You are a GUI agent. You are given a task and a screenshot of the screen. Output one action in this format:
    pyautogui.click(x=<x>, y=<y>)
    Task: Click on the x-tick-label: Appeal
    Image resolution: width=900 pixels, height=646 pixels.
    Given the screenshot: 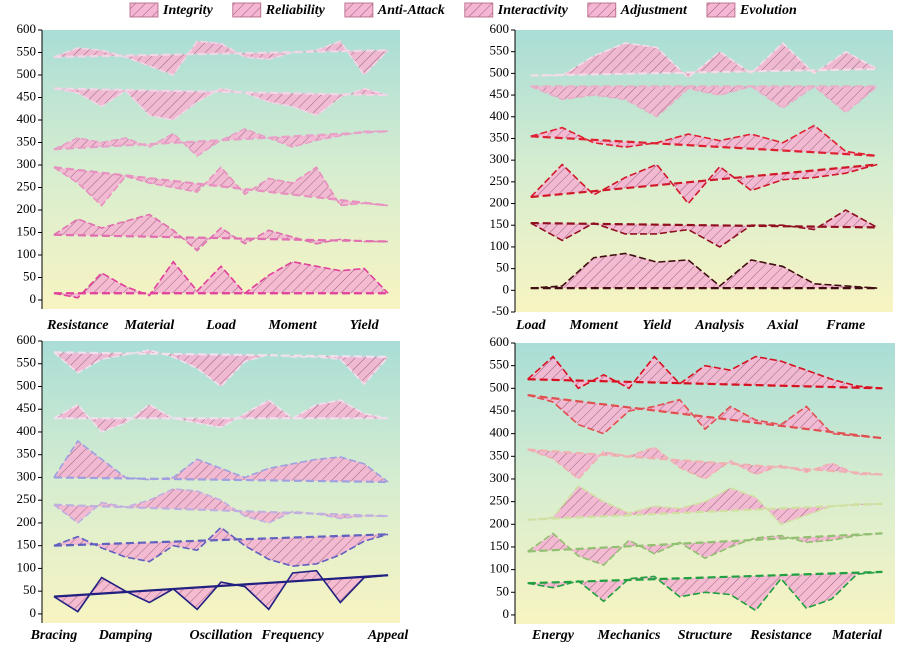 What is the action you would take?
    pyautogui.click(x=388, y=635)
    